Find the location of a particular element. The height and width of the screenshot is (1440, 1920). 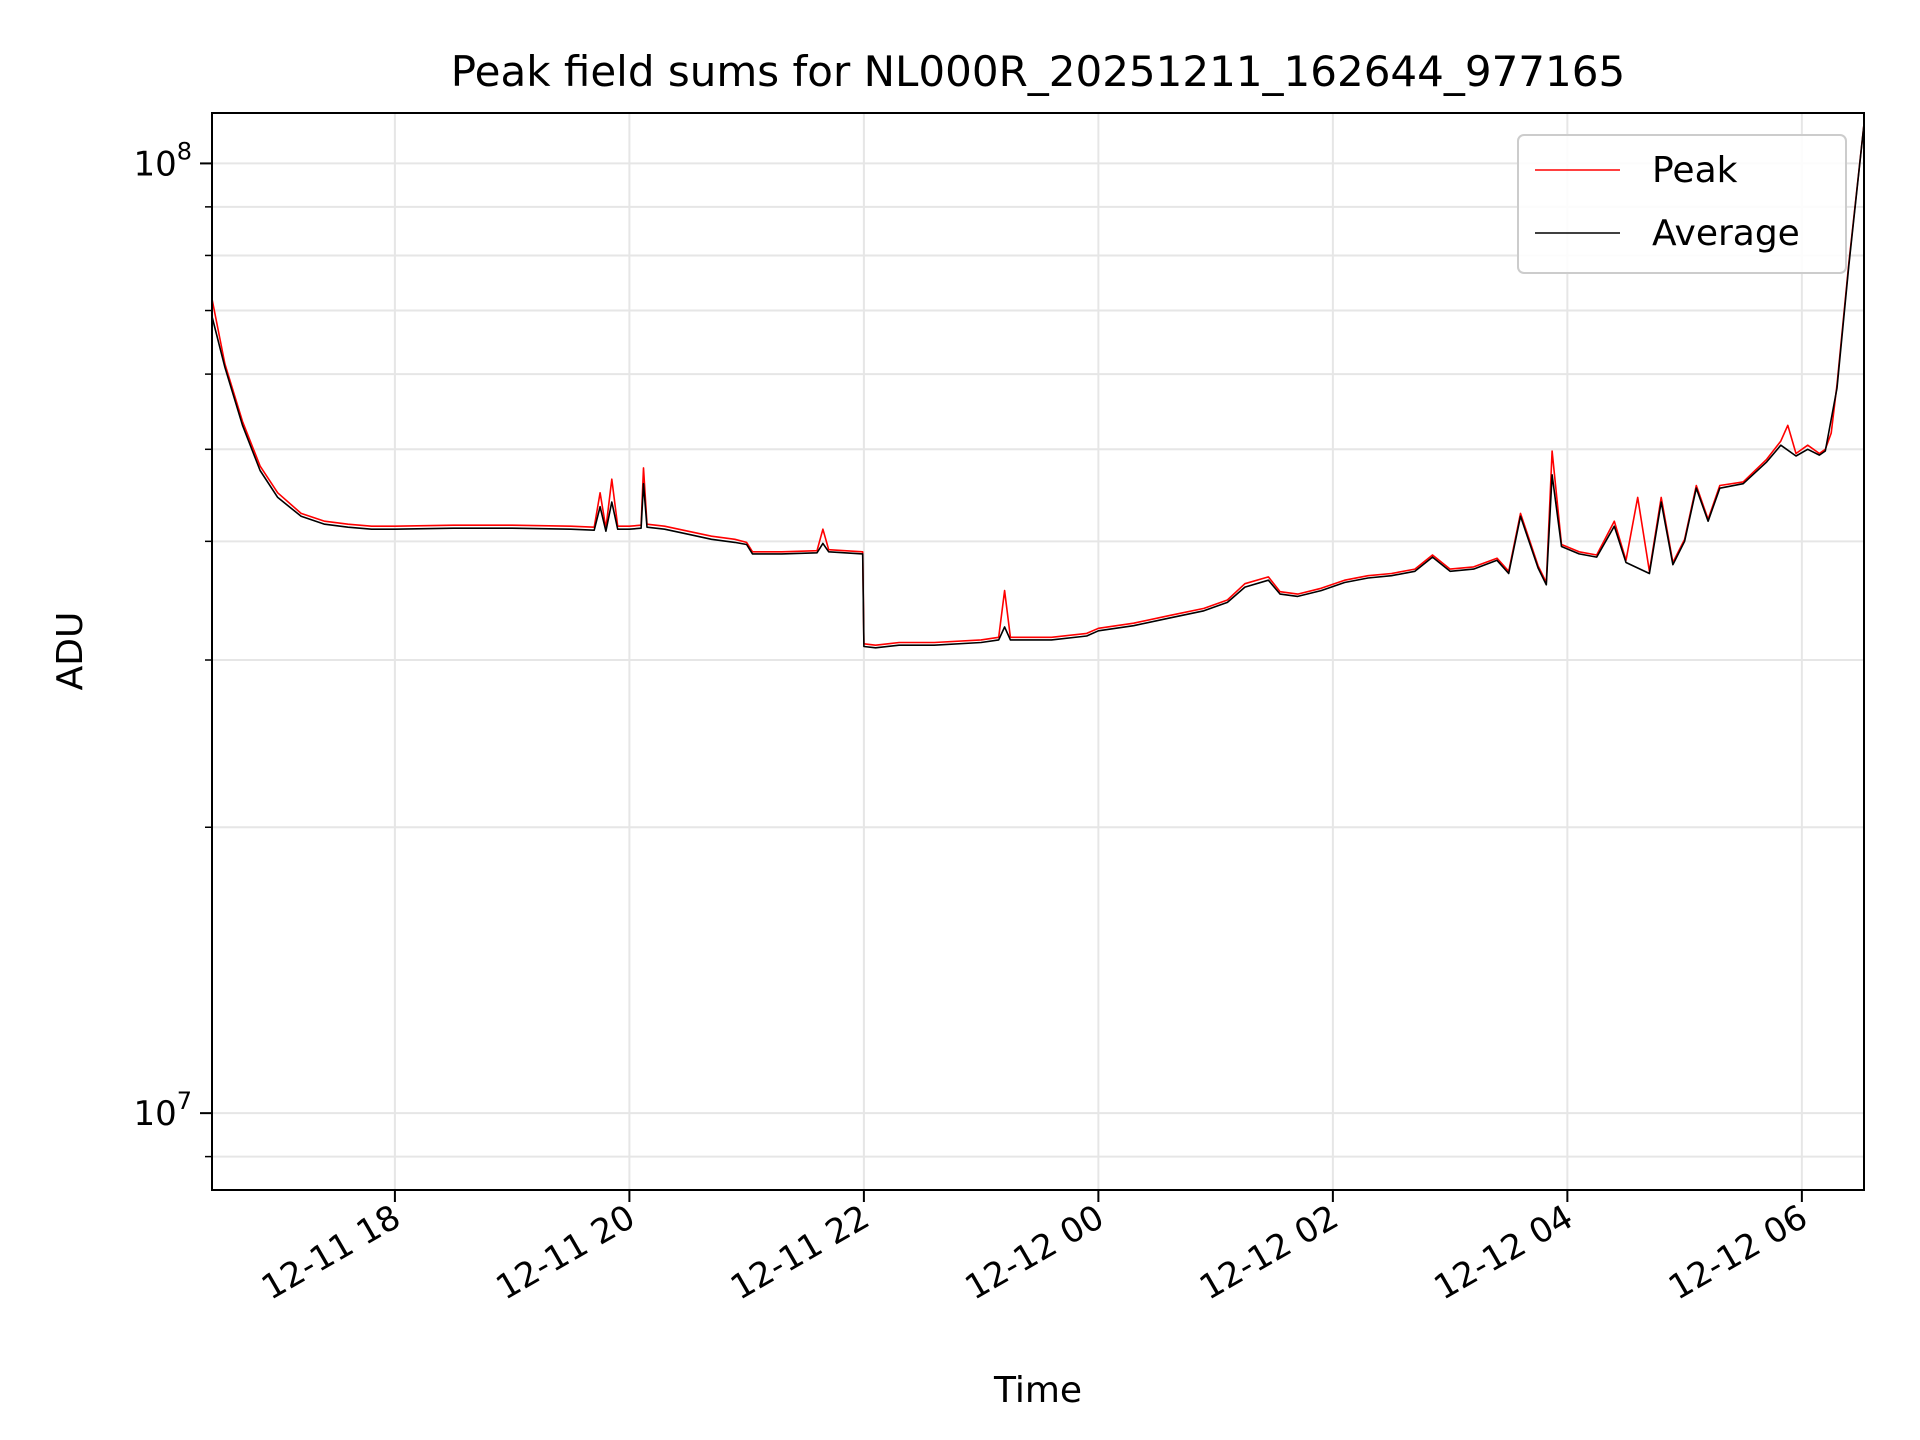

legend-label-peak: Peak is located at coordinates (1695, 170).